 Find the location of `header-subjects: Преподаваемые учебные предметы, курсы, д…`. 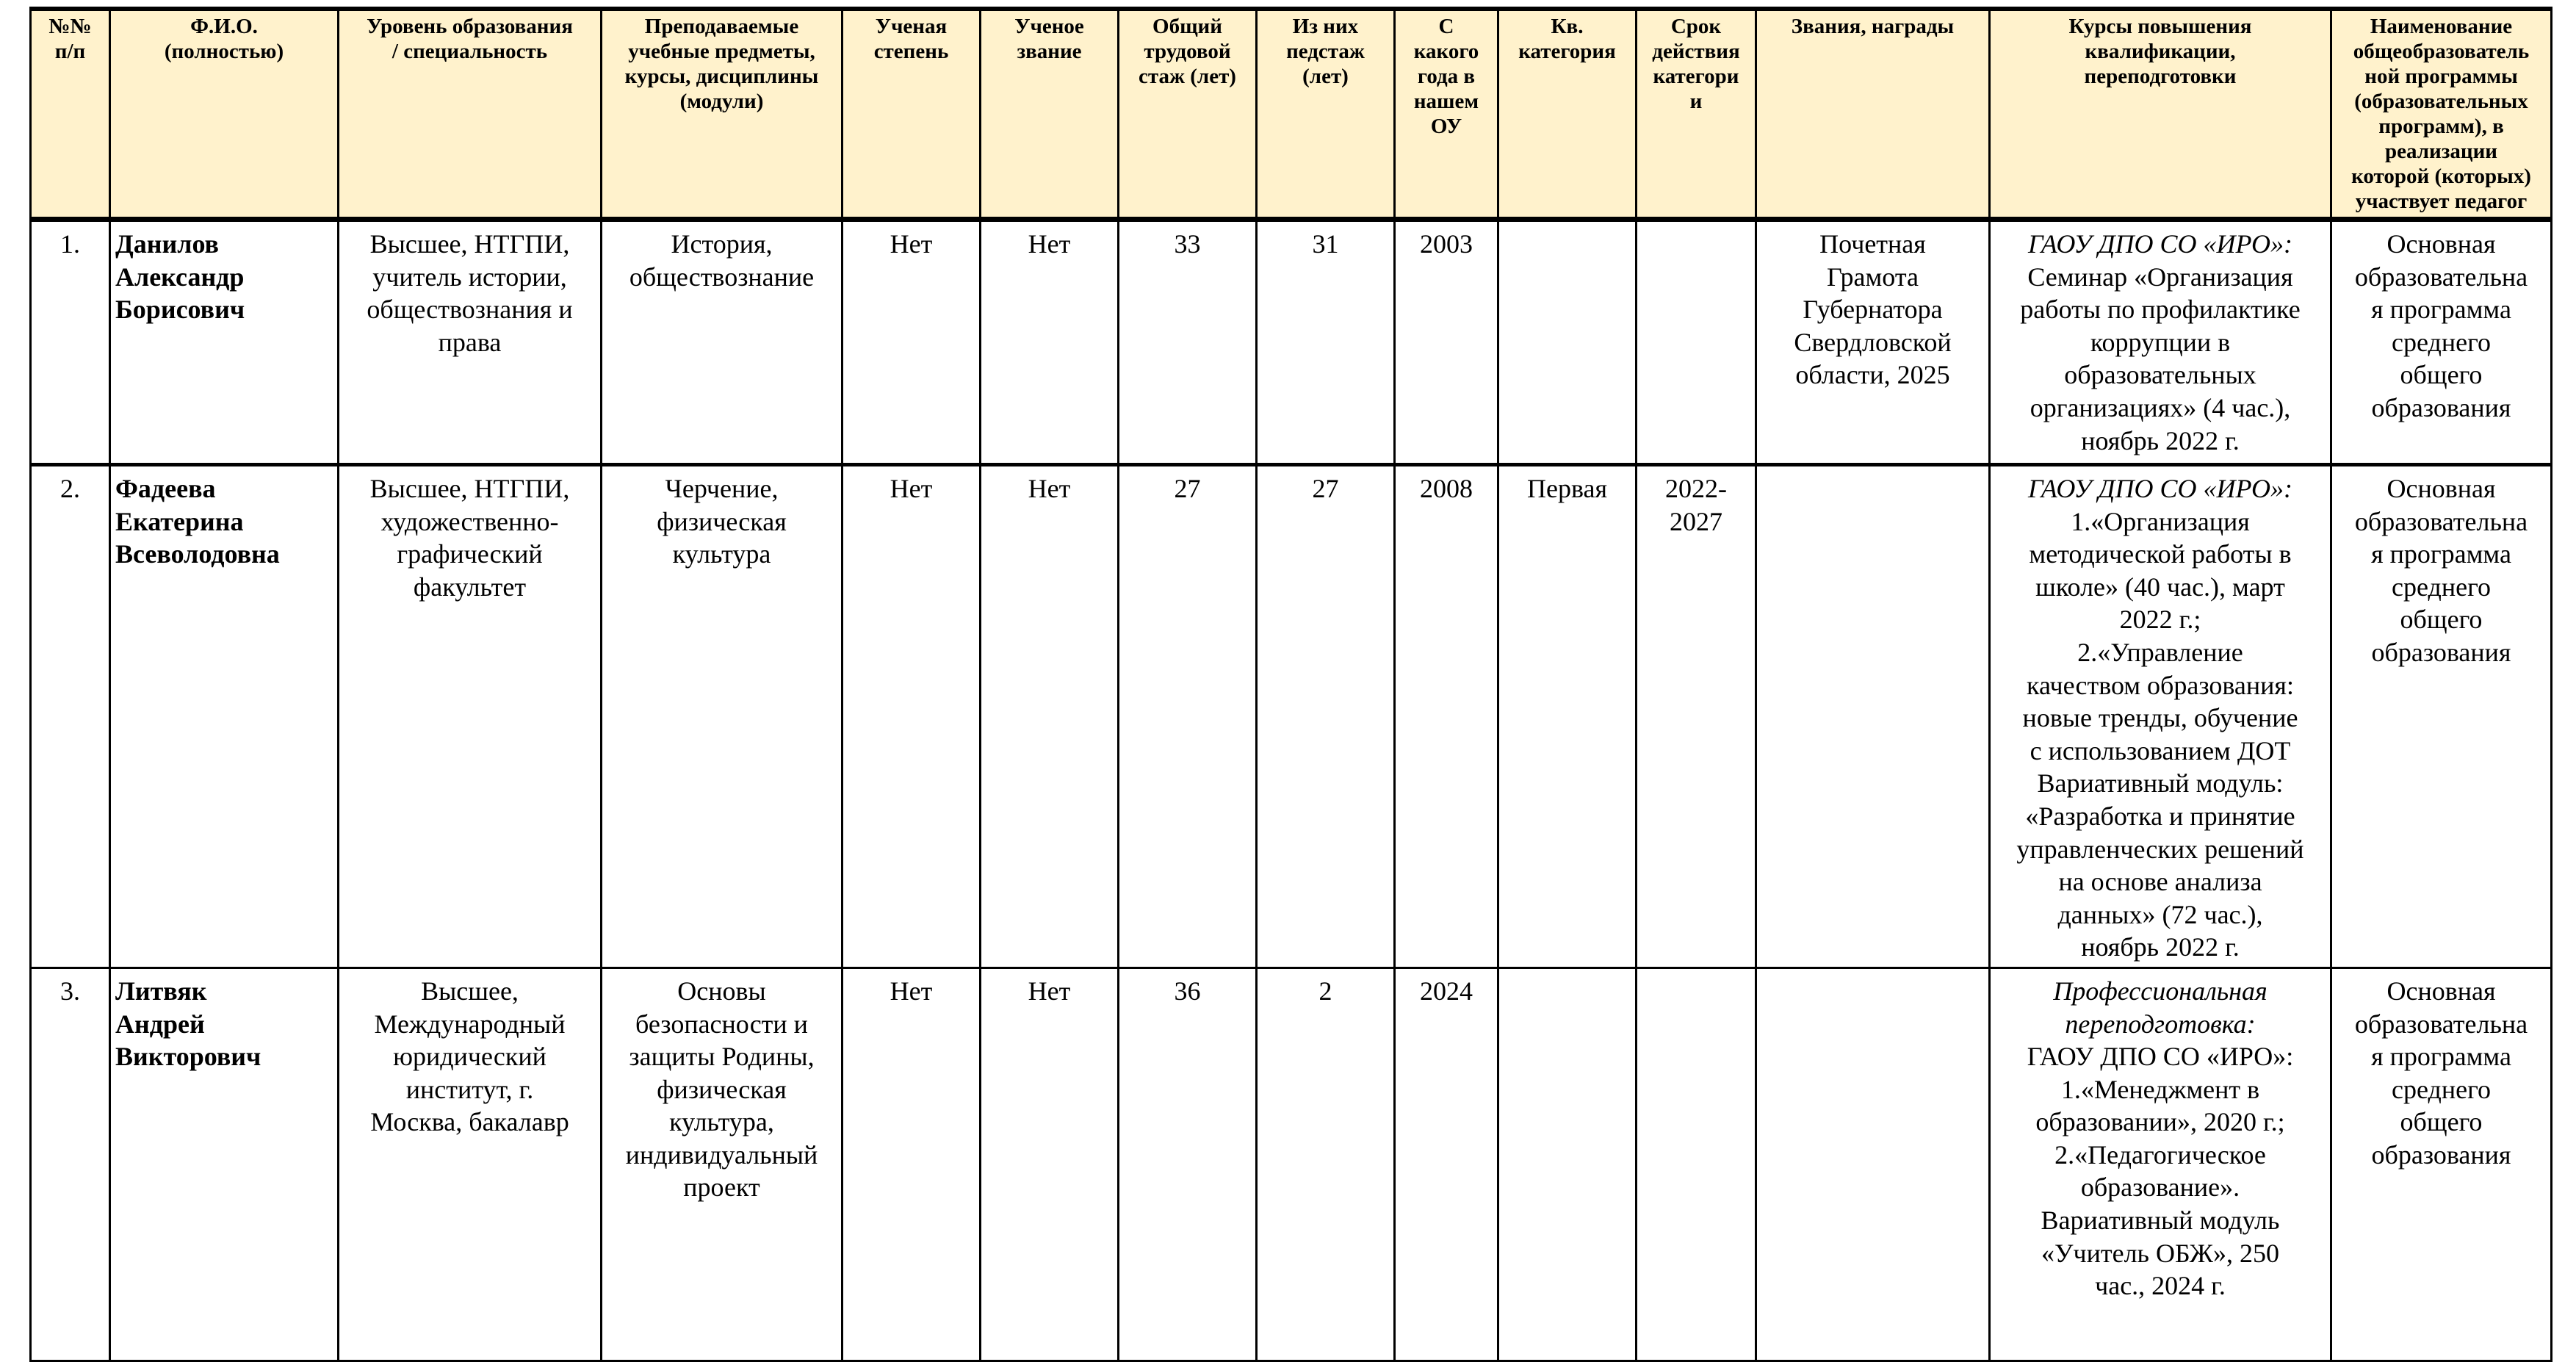

header-subjects: Преподаваемые учебные предметы, курсы, д… is located at coordinates (721, 114).